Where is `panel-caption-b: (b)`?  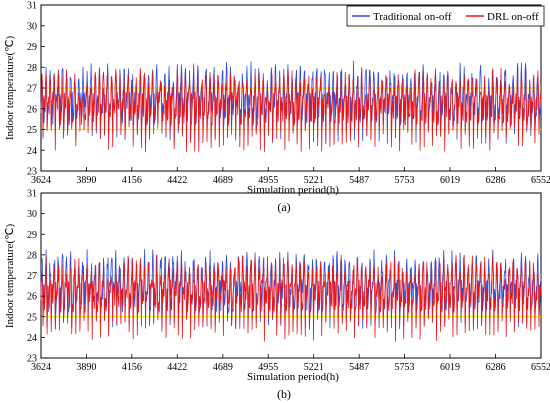
panel-caption-b: (b) is located at coordinates (284, 394).